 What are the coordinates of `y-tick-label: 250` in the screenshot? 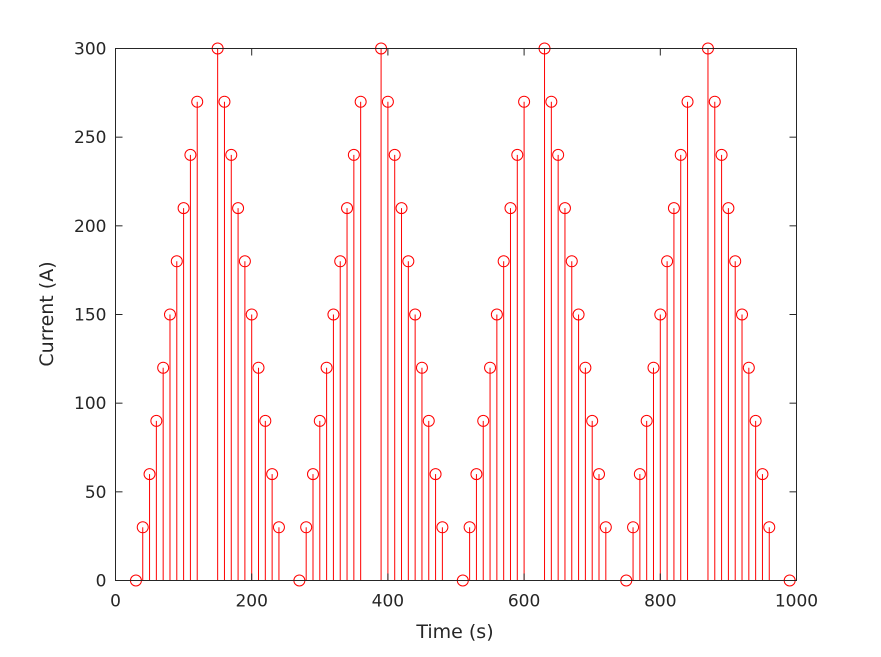 It's located at (90, 138).